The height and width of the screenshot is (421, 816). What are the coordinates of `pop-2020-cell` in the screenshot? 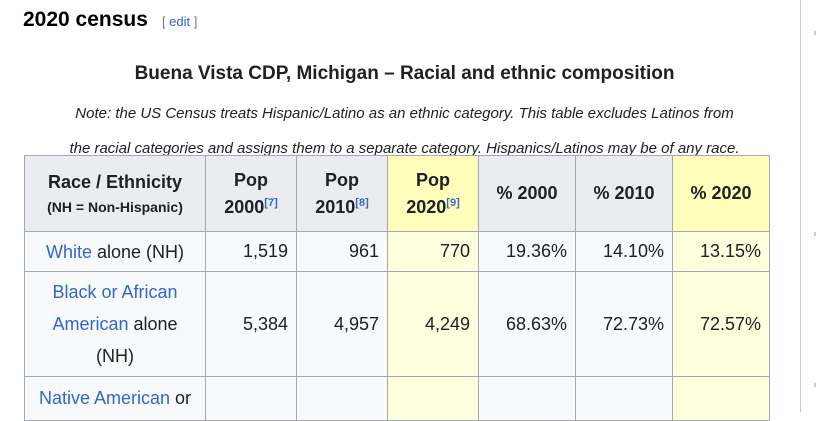 It's located at (433, 398).